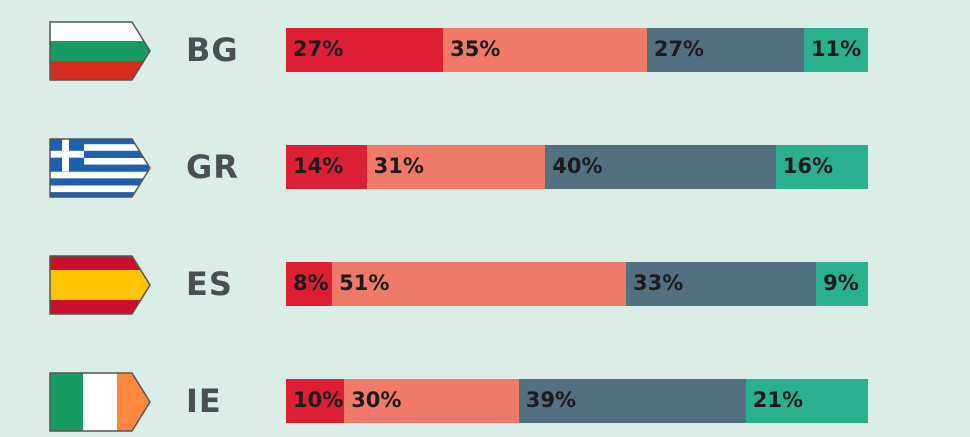  What do you see at coordinates (660, 167) in the screenshot?
I see `bar-segment: 40%` at bounding box center [660, 167].